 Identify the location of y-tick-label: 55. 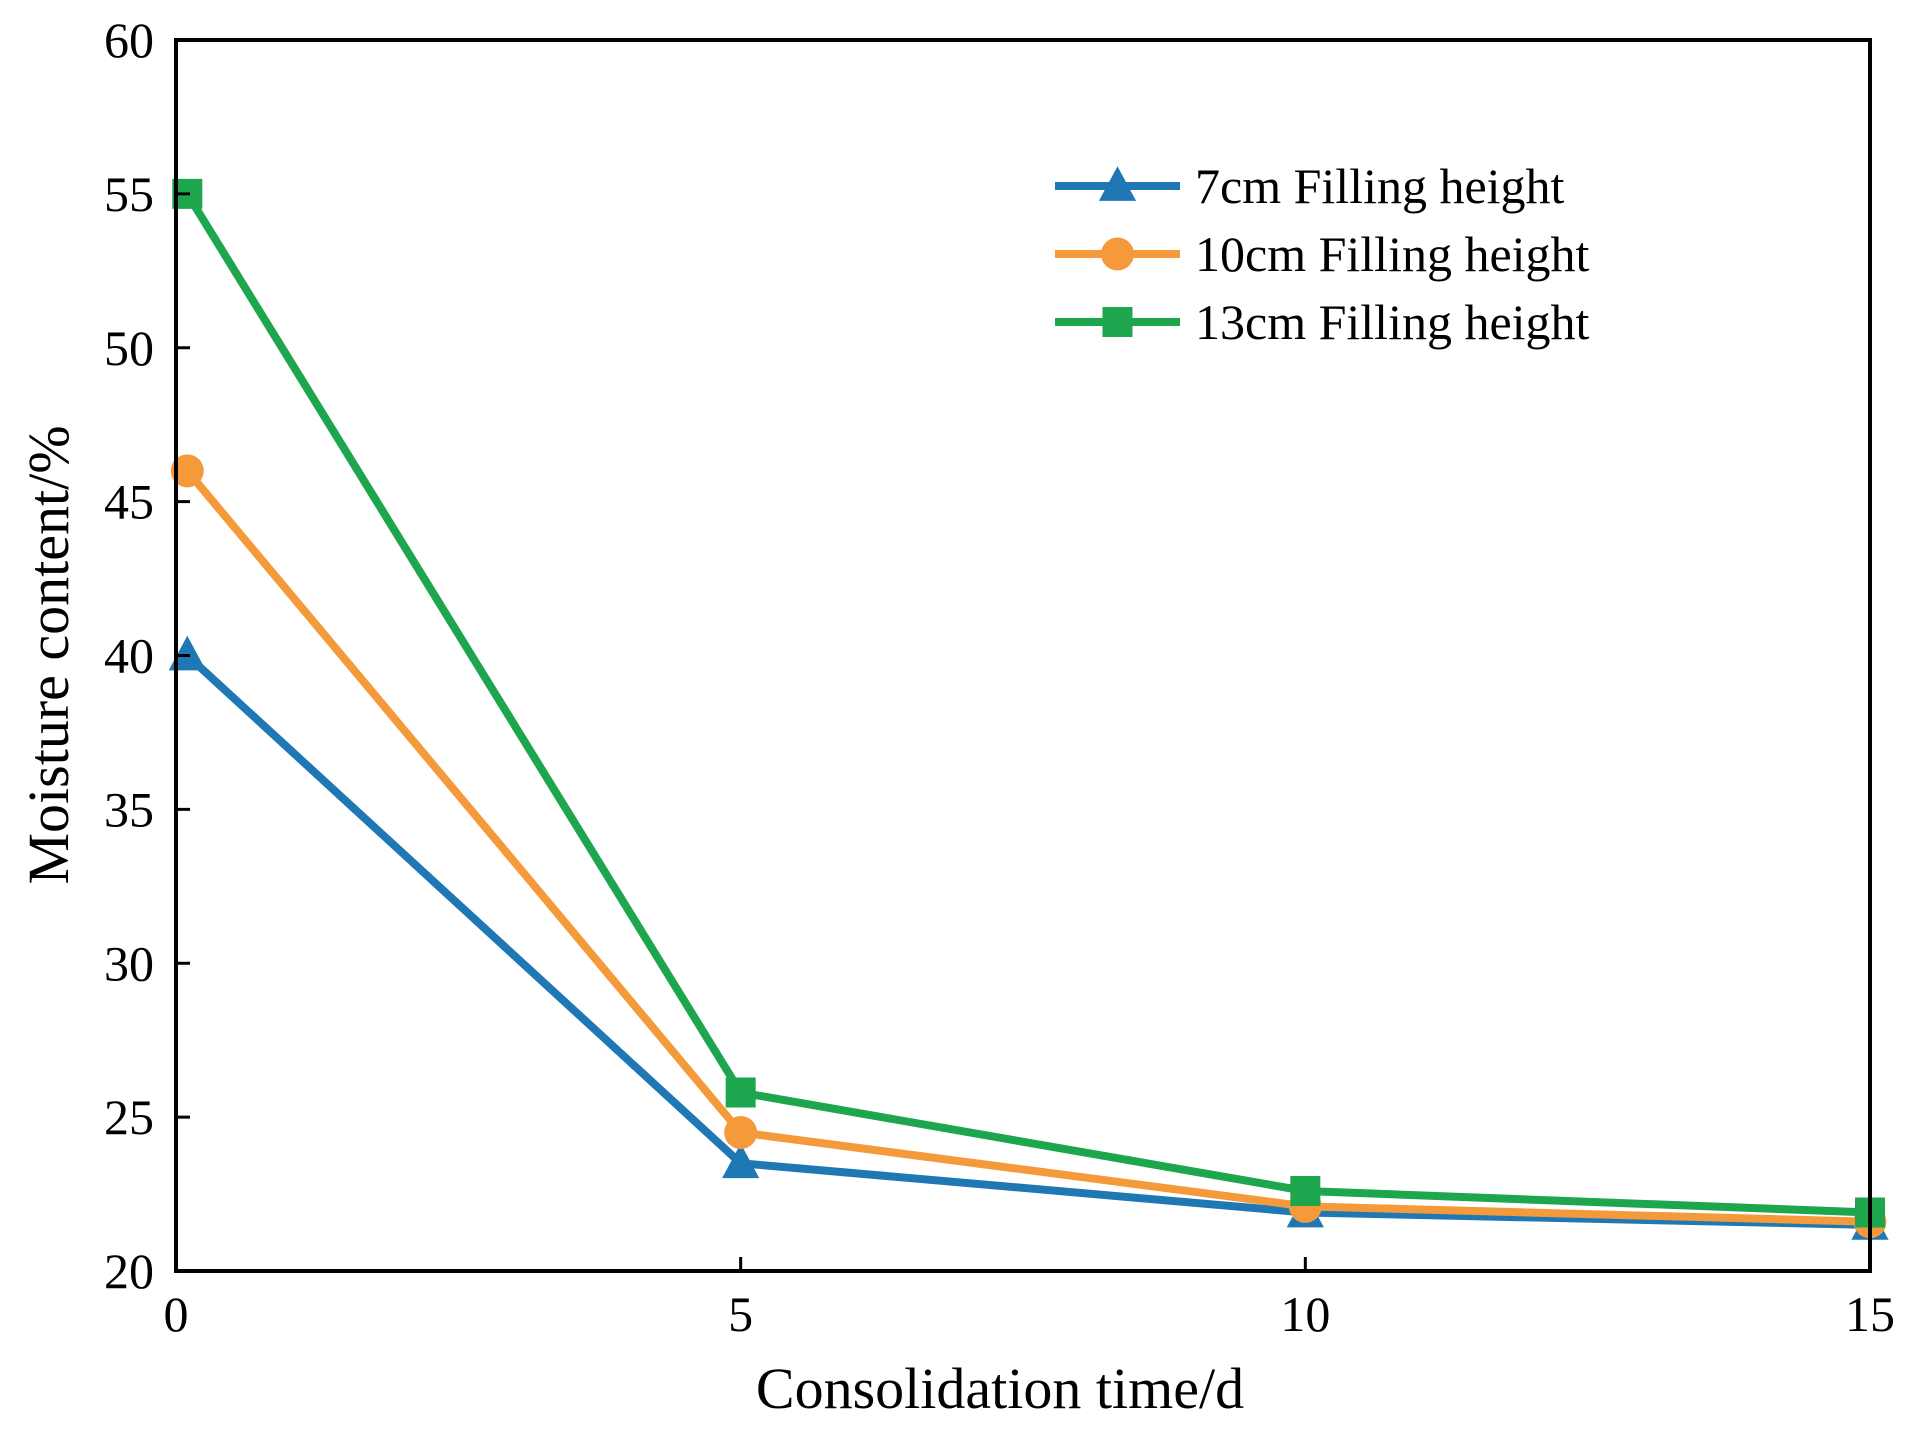
(129, 194).